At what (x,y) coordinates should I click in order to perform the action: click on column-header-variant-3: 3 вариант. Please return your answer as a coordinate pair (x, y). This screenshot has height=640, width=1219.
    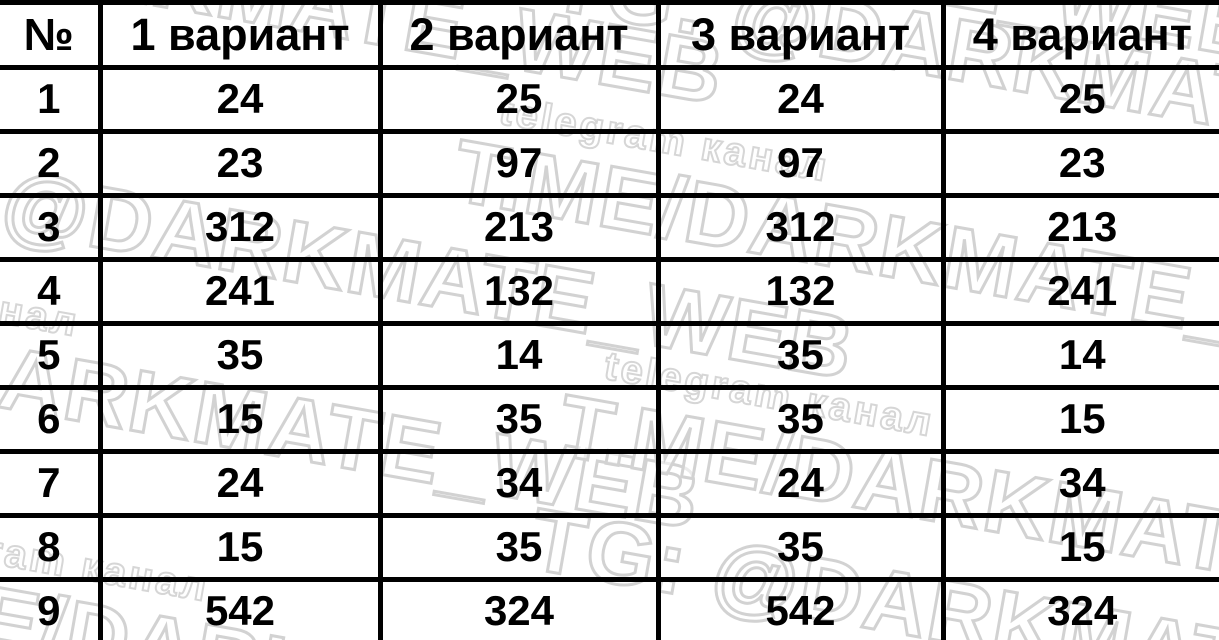
    Looking at the image, I should click on (800, 35).